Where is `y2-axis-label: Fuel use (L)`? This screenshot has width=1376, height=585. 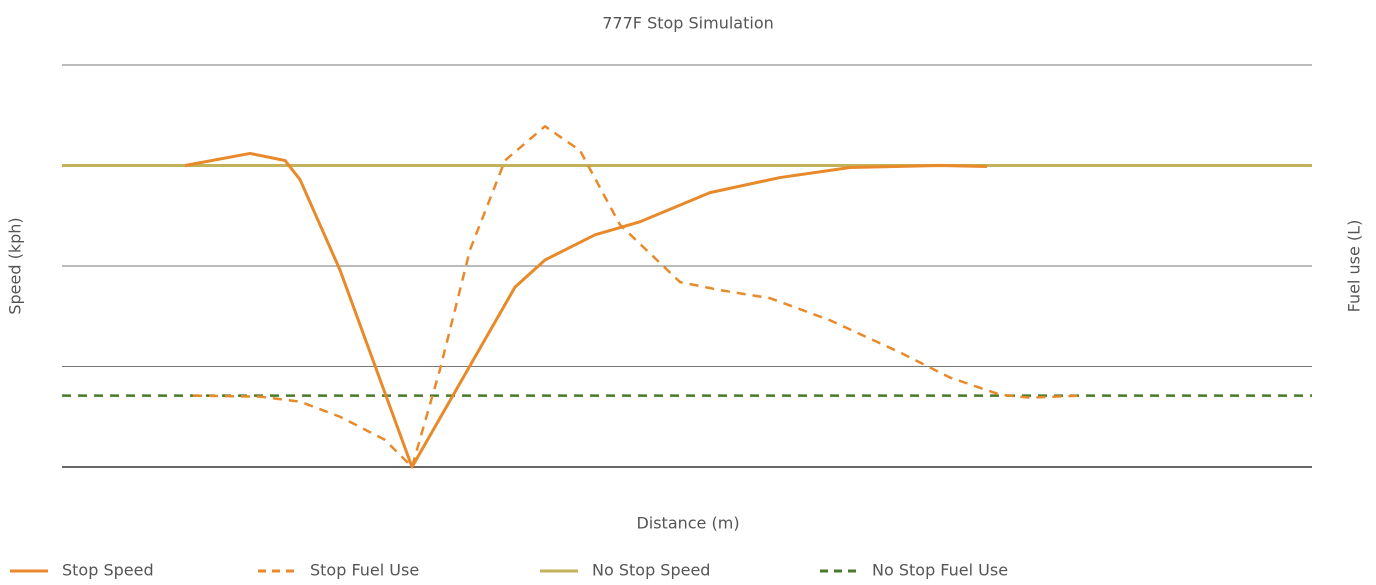 y2-axis-label: Fuel use (L) is located at coordinates (1354, 266).